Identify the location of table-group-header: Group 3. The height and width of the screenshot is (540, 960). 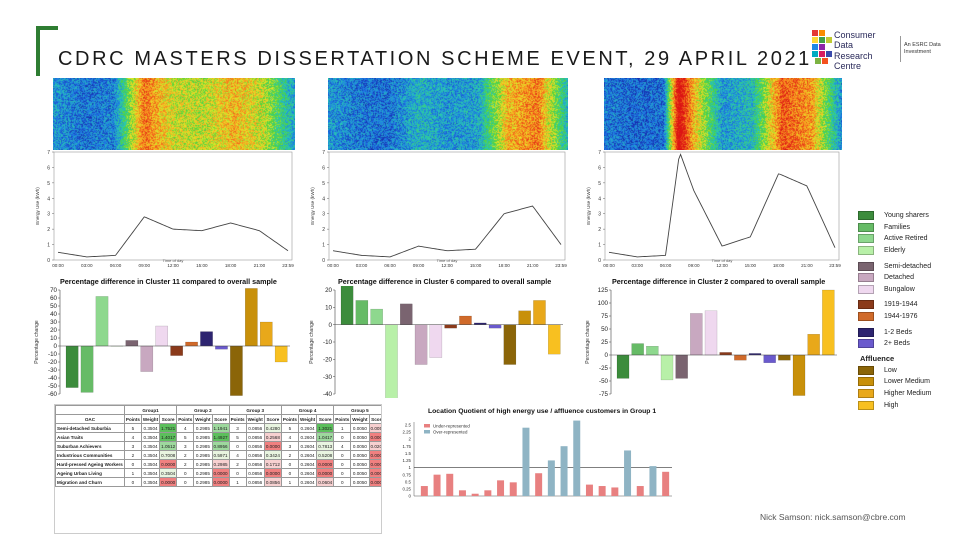
(255, 410).